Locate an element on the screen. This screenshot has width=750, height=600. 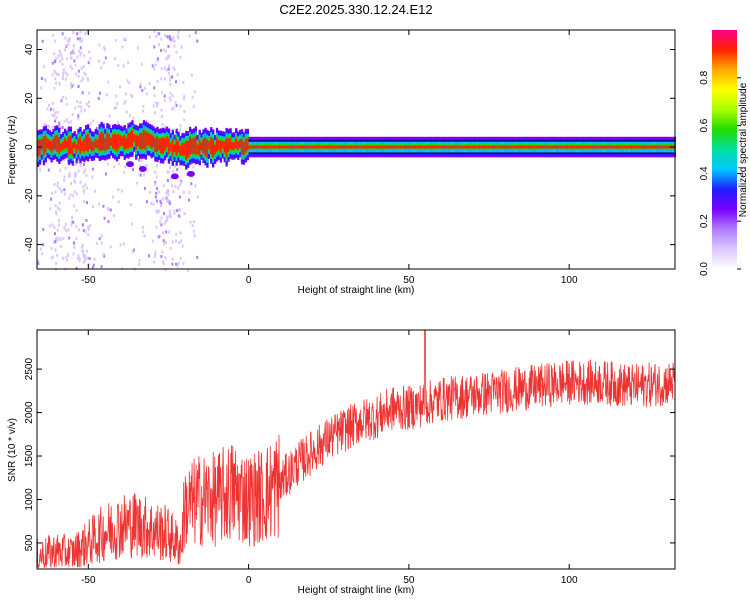
x-tick-label: 50 is located at coordinates (409, 580).